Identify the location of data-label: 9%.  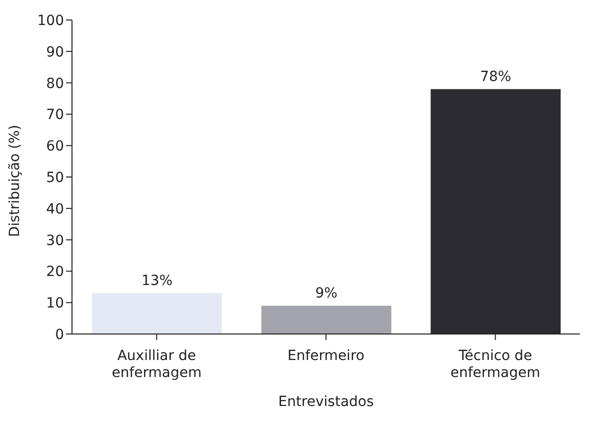
(326, 294).